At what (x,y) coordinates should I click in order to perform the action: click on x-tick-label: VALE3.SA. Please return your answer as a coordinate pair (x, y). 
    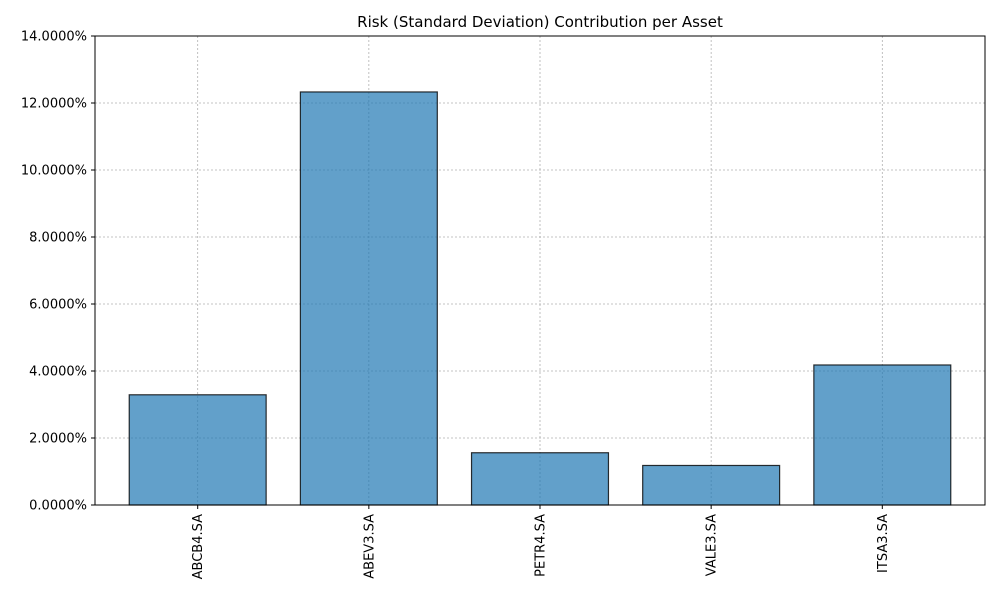
    Looking at the image, I should click on (712, 545).